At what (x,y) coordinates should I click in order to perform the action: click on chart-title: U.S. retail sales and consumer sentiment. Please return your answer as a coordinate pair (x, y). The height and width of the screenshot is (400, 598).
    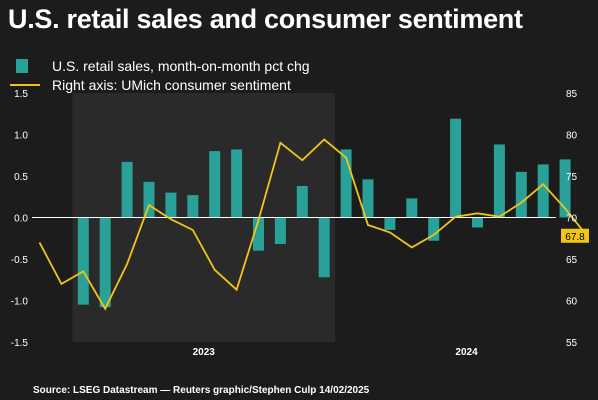
    Looking at the image, I should click on (265, 19).